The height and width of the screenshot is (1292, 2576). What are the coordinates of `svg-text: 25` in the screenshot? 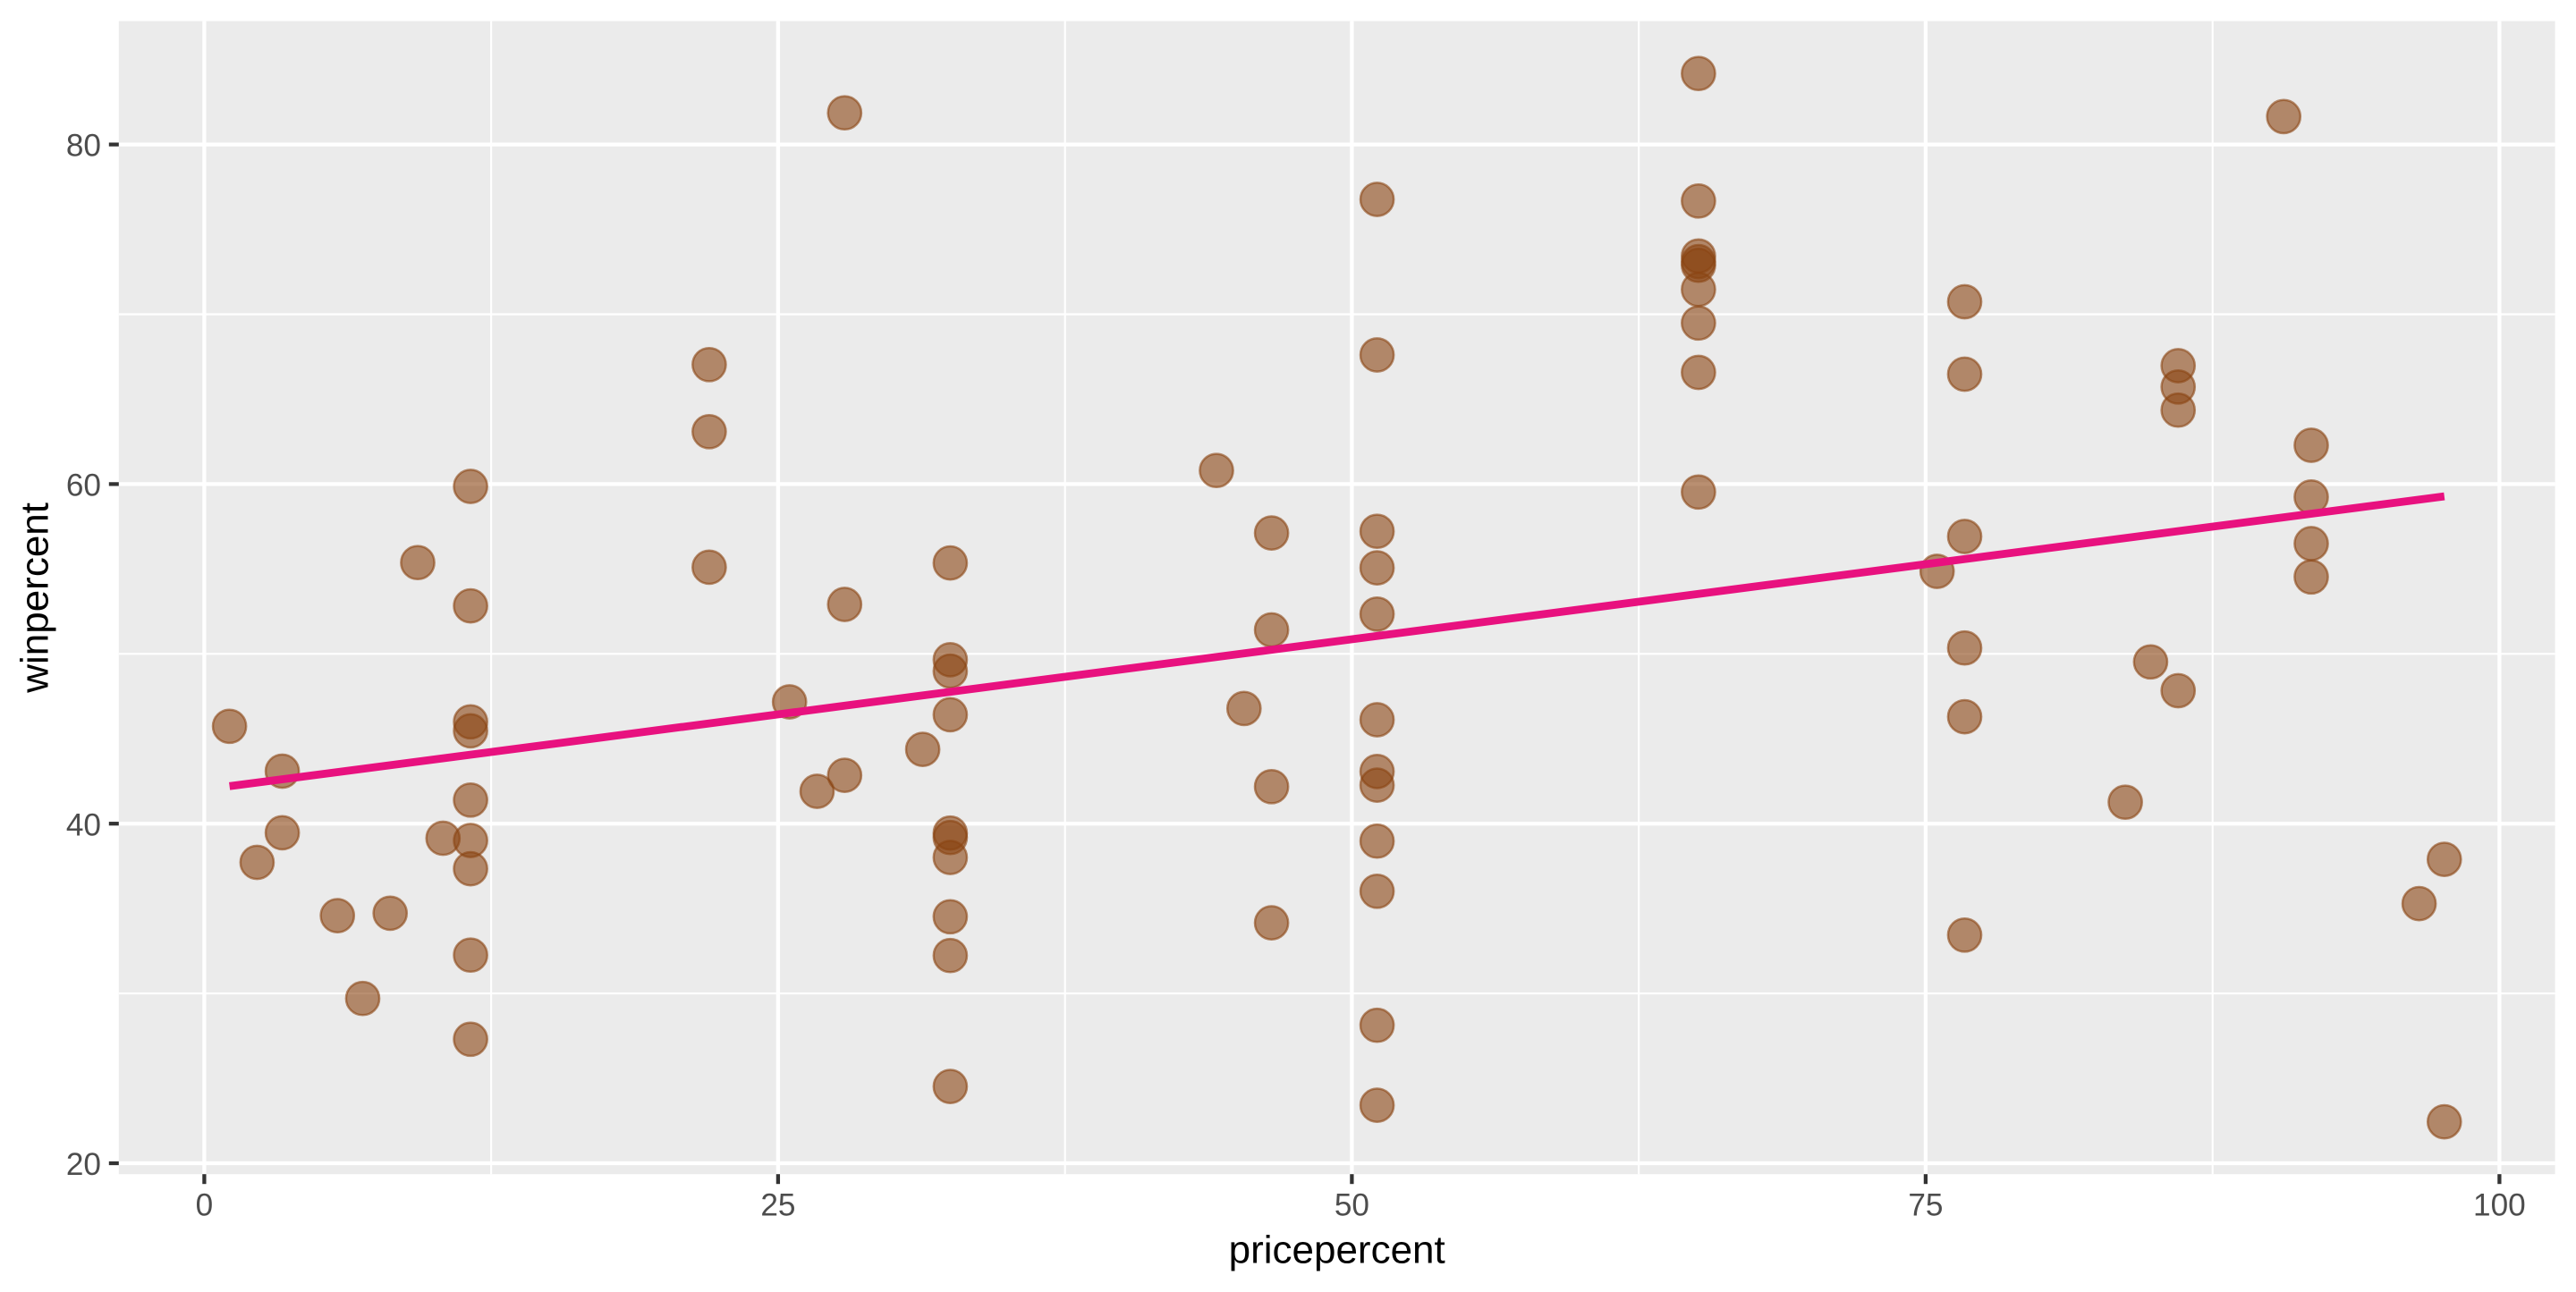 It's located at (777, 1204).